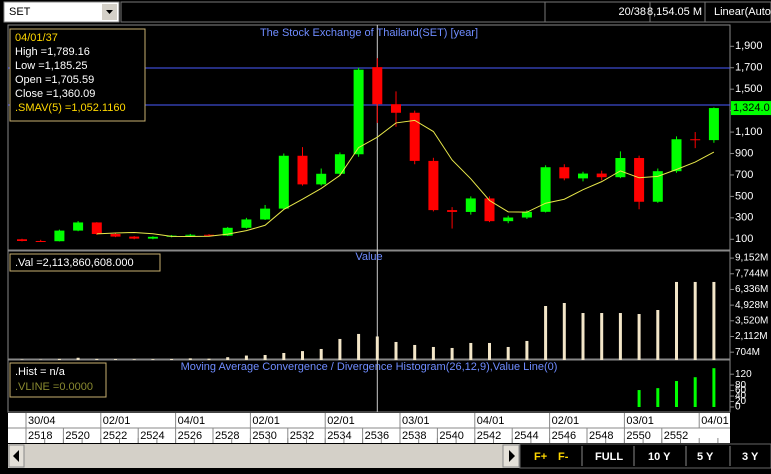 This screenshot has width=771, height=474. Describe the element at coordinates (264, 456) in the screenshot. I see `scrollbar` at that location.